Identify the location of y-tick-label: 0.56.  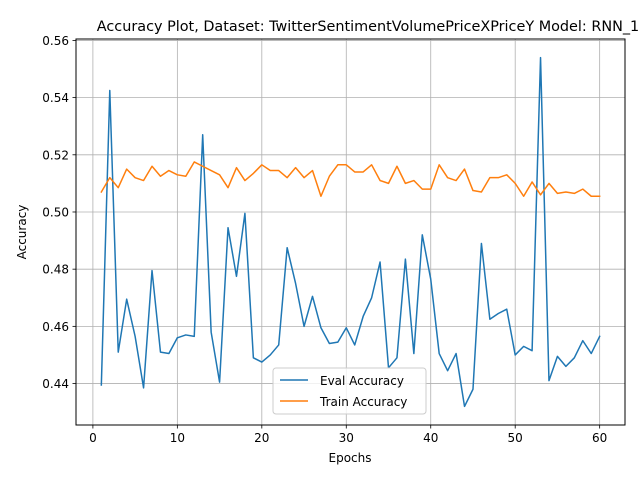
(55, 41).